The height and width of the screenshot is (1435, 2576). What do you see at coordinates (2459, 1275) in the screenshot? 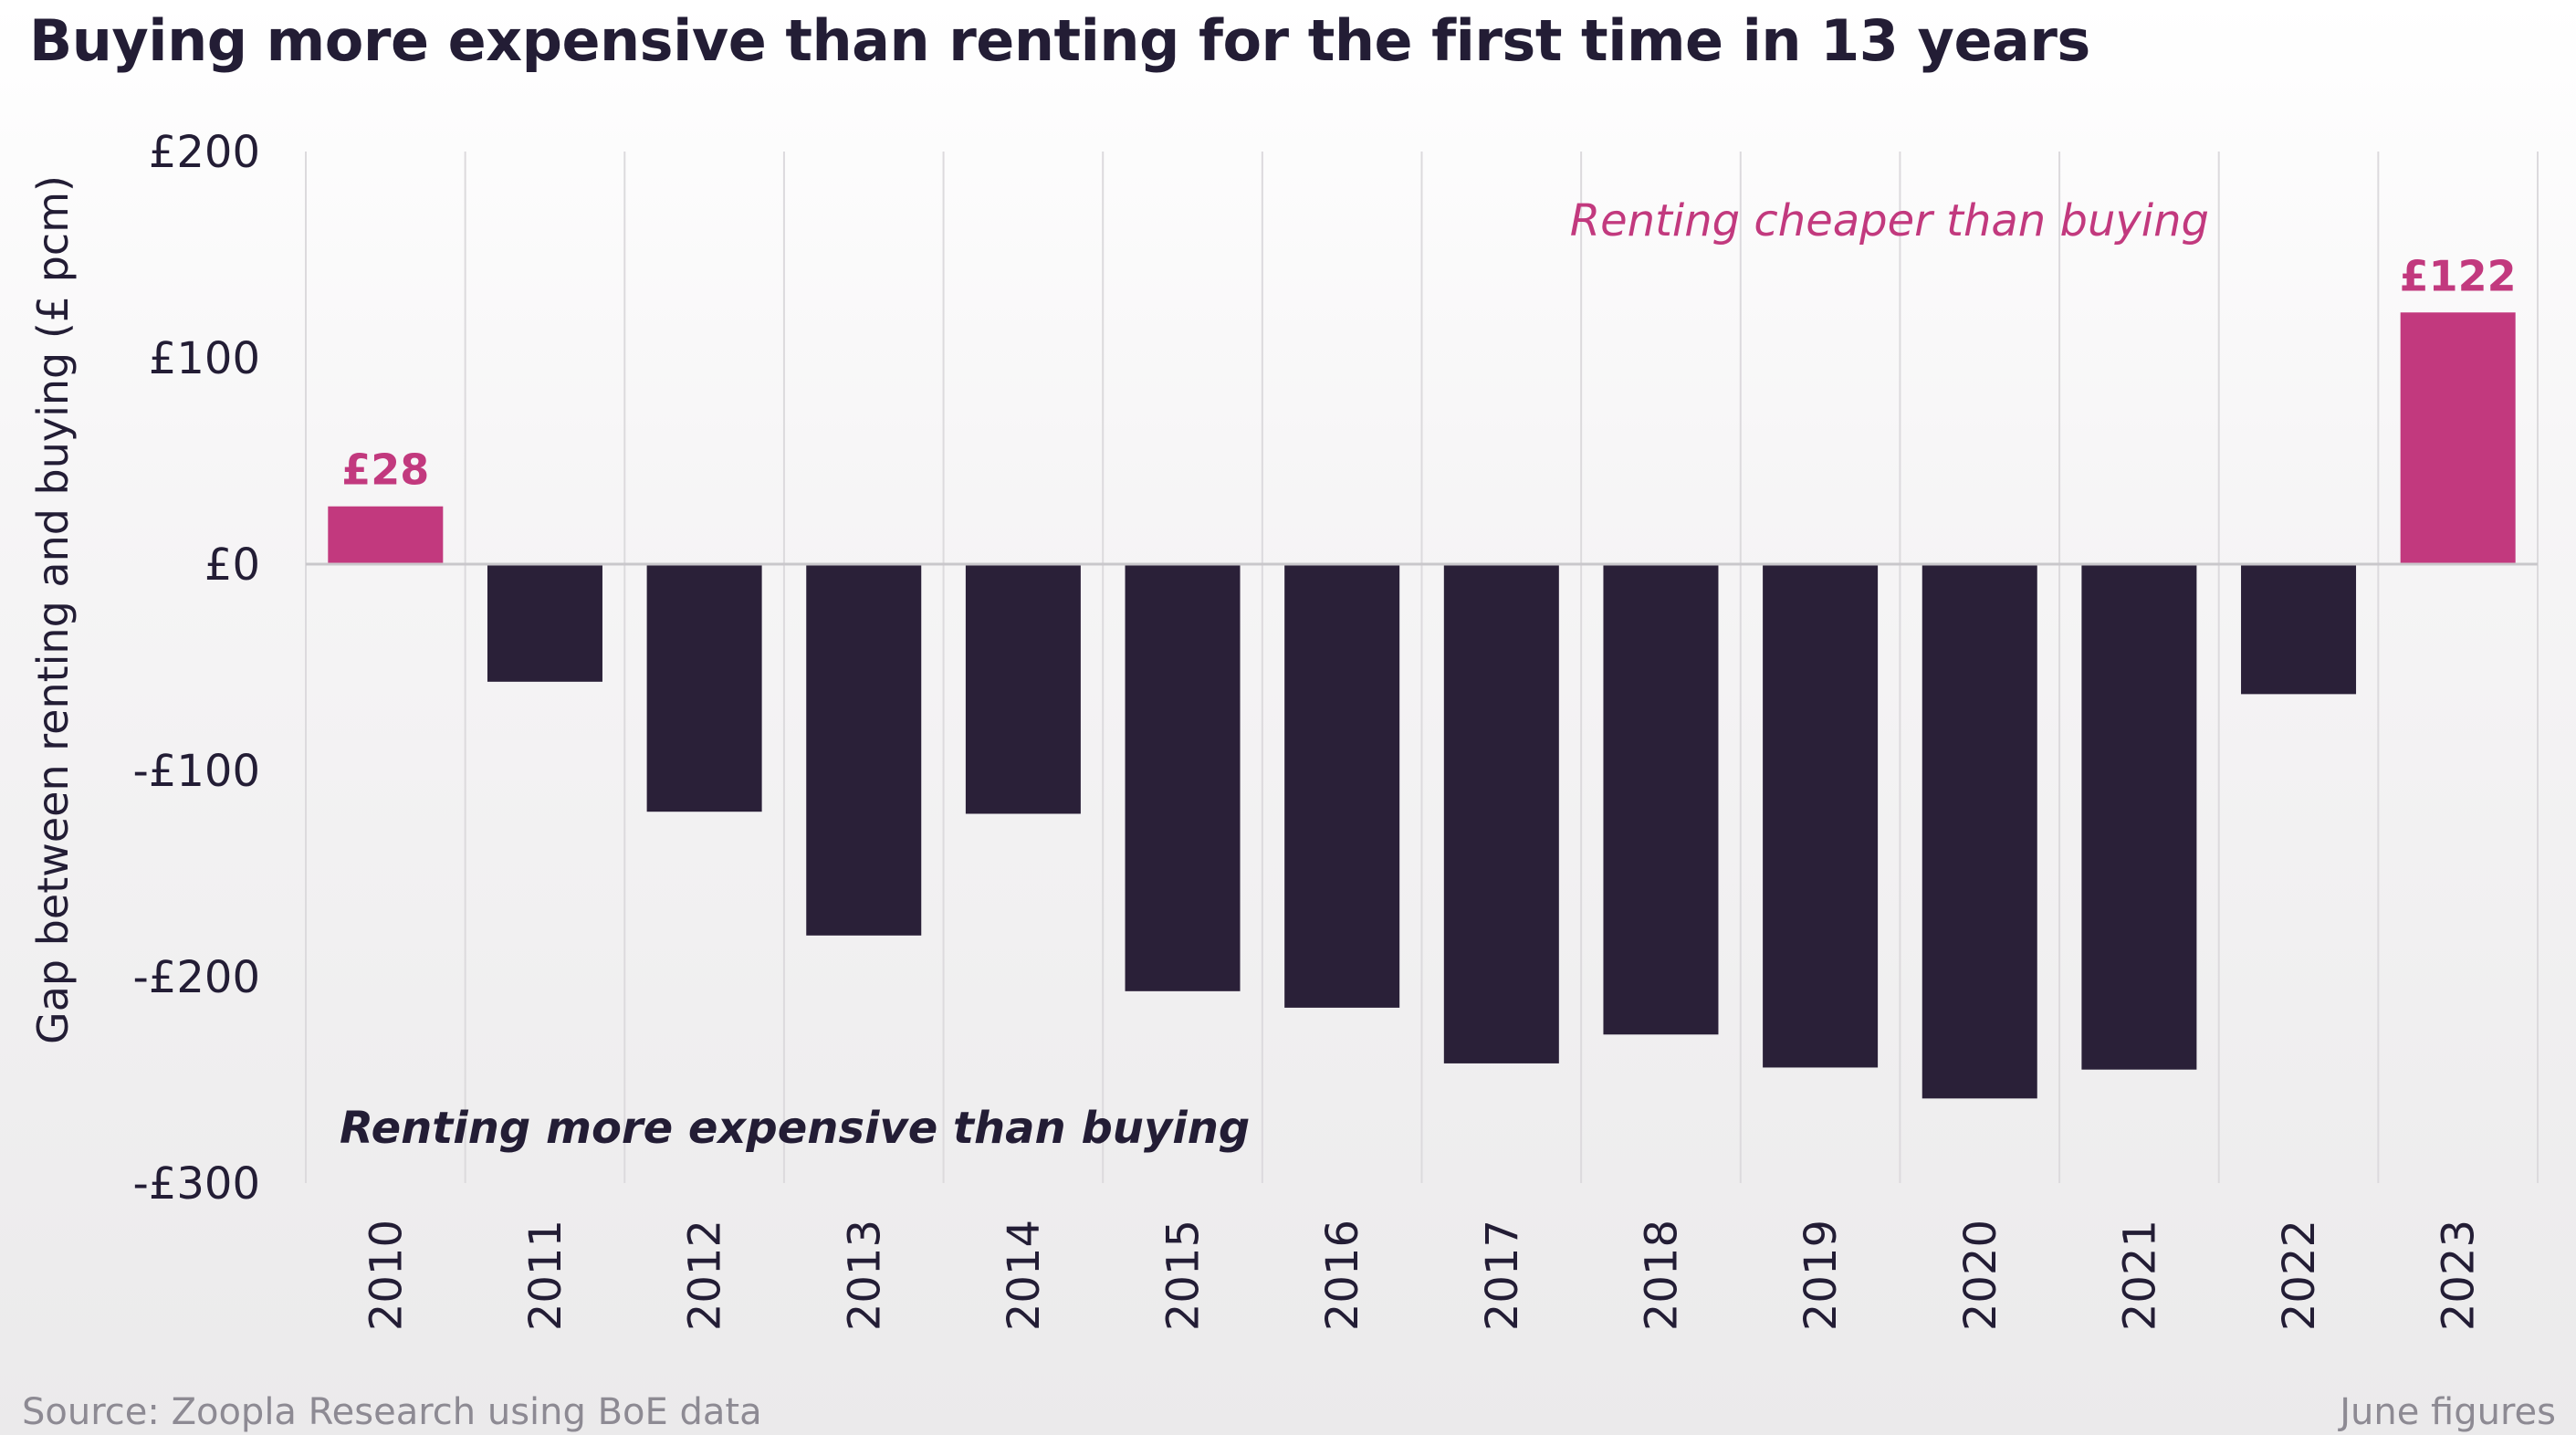
I see `x-tick-label: 2023` at bounding box center [2459, 1275].